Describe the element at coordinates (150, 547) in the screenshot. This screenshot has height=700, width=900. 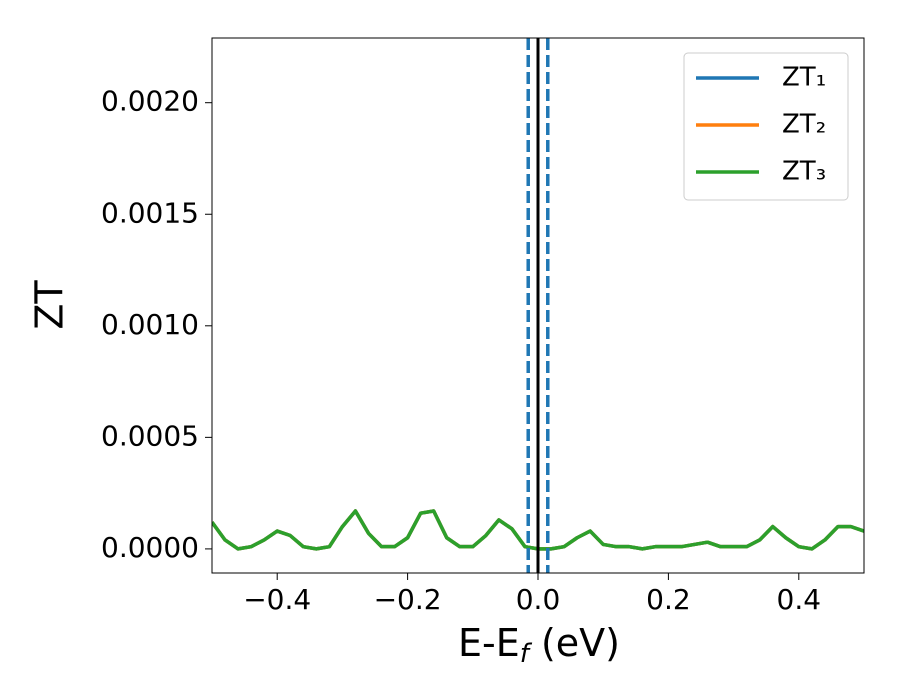
I see `y-tick-label: 0.0000` at that location.